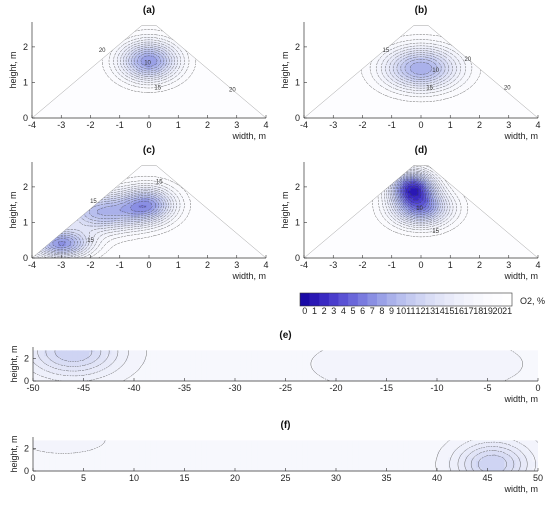  Describe the element at coordinates (285, 388) in the screenshot. I see `x-tick-label: -25` at that location.